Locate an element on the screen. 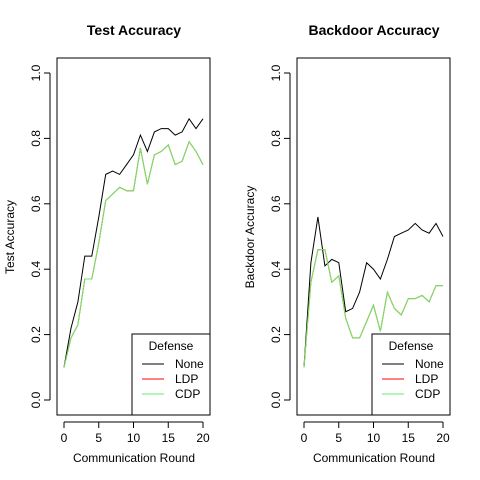 The height and width of the screenshot is (480, 480). test-accuracy-y-label: Test Accuracy is located at coordinates (10, 237).